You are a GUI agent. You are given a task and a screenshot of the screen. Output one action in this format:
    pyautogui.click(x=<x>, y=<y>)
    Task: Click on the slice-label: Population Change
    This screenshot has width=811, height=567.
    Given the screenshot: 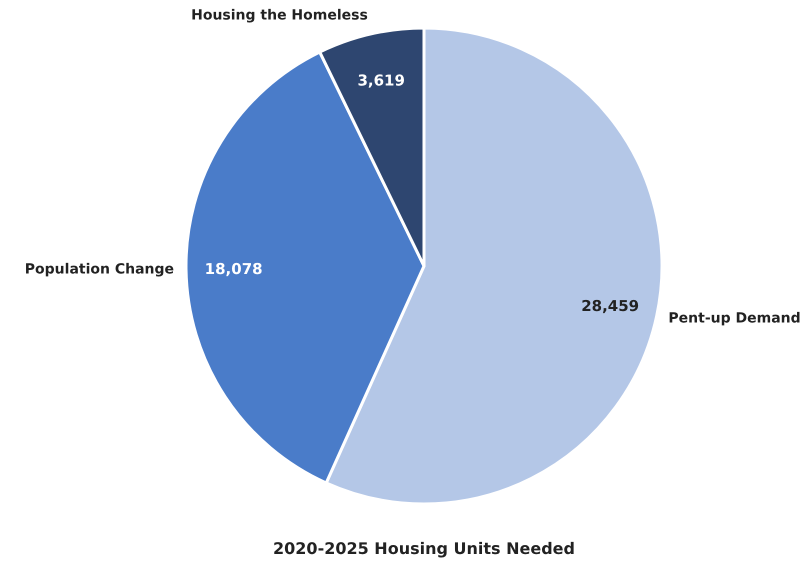 What is the action you would take?
    pyautogui.click(x=99, y=270)
    